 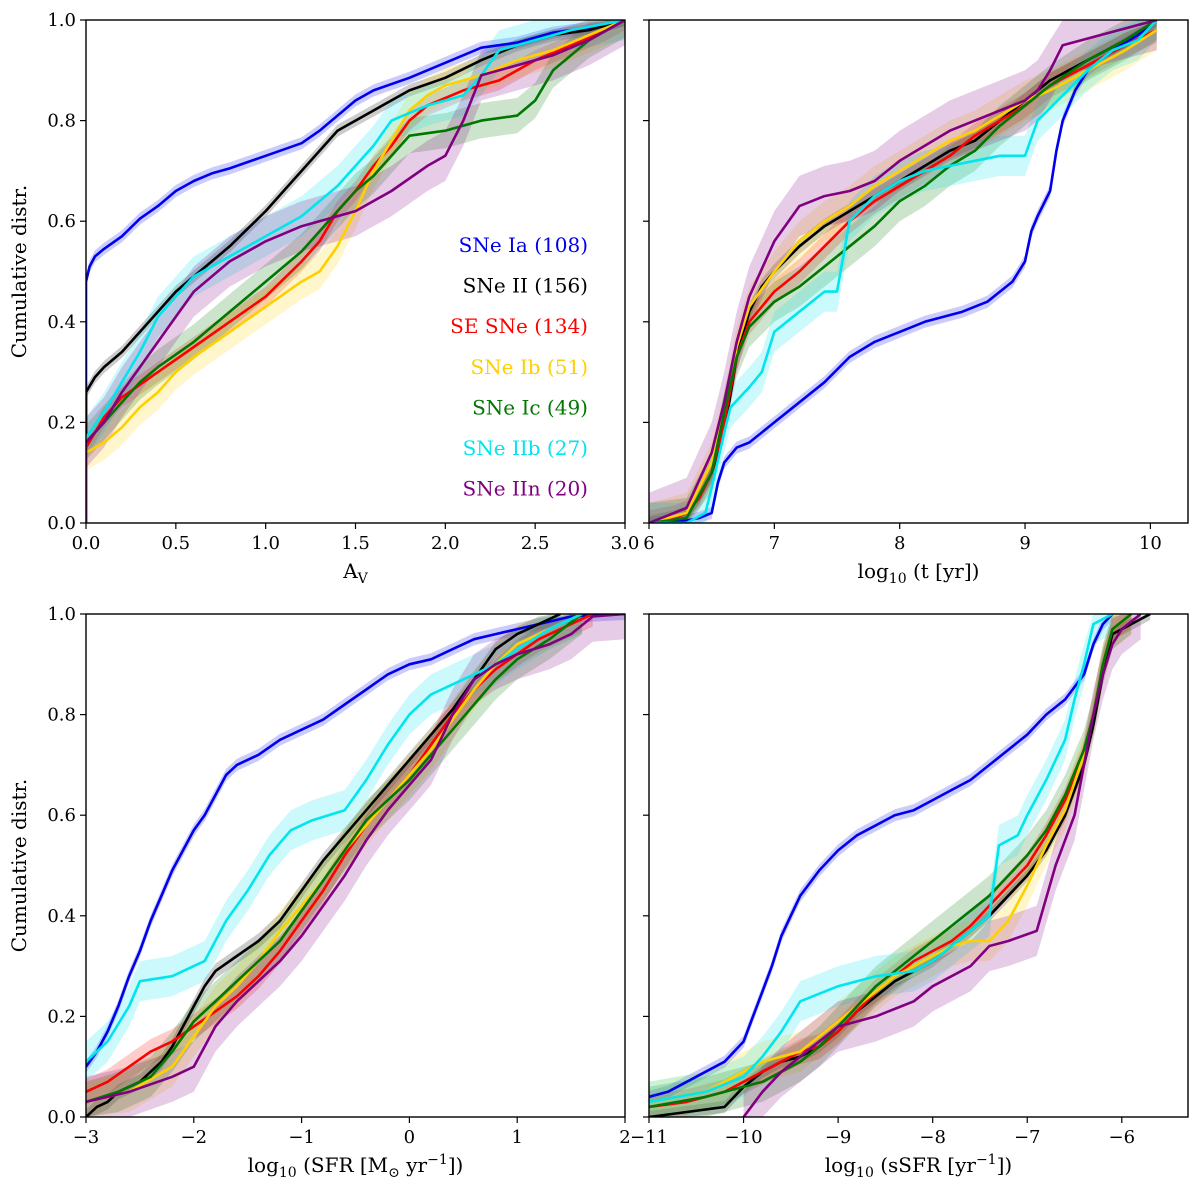 What do you see at coordinates (523, 245) in the screenshot?
I see `legend-entry: SNe Ia (108)` at bounding box center [523, 245].